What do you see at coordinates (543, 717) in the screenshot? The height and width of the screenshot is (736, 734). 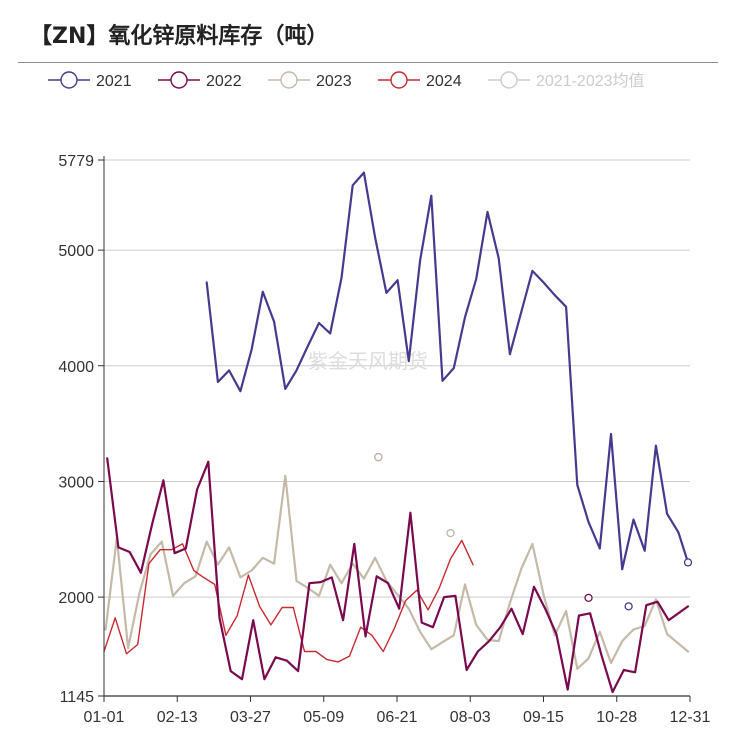 I see `x-tick-label-09-15: 09-15` at bounding box center [543, 717].